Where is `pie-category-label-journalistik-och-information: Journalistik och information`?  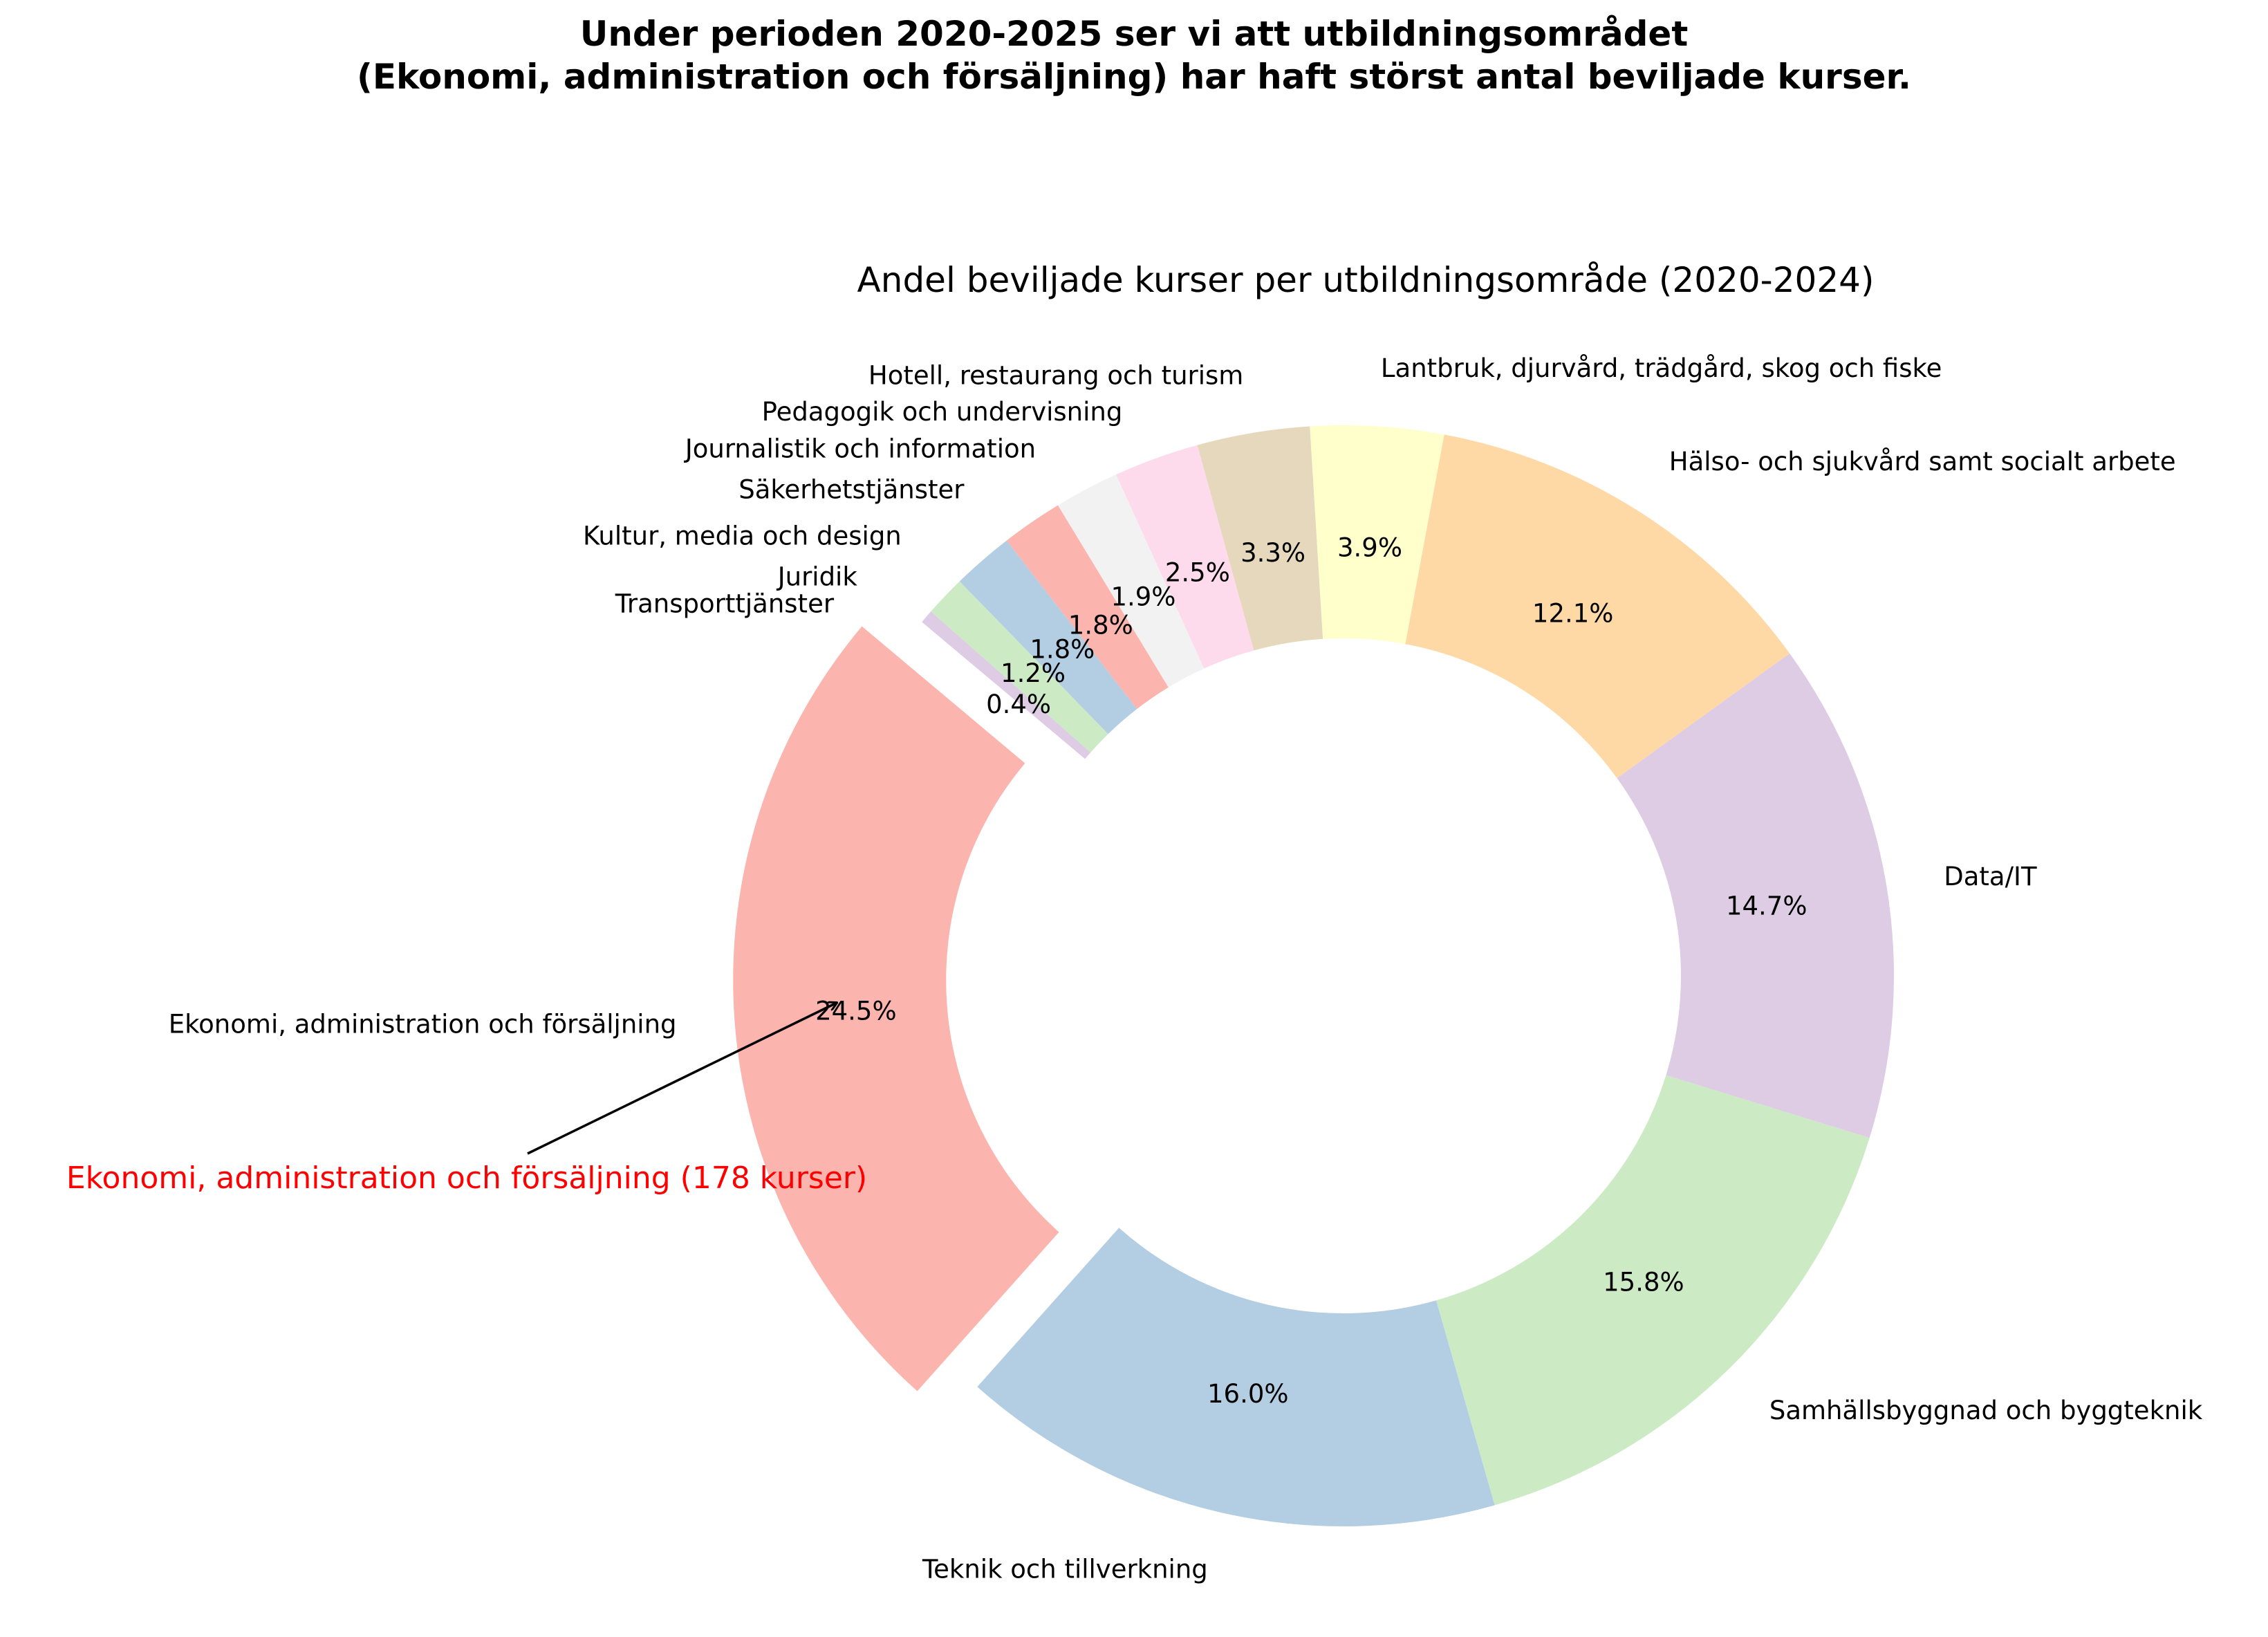 pie-category-label-journalistik-och-information: Journalistik och information is located at coordinates (860, 448).